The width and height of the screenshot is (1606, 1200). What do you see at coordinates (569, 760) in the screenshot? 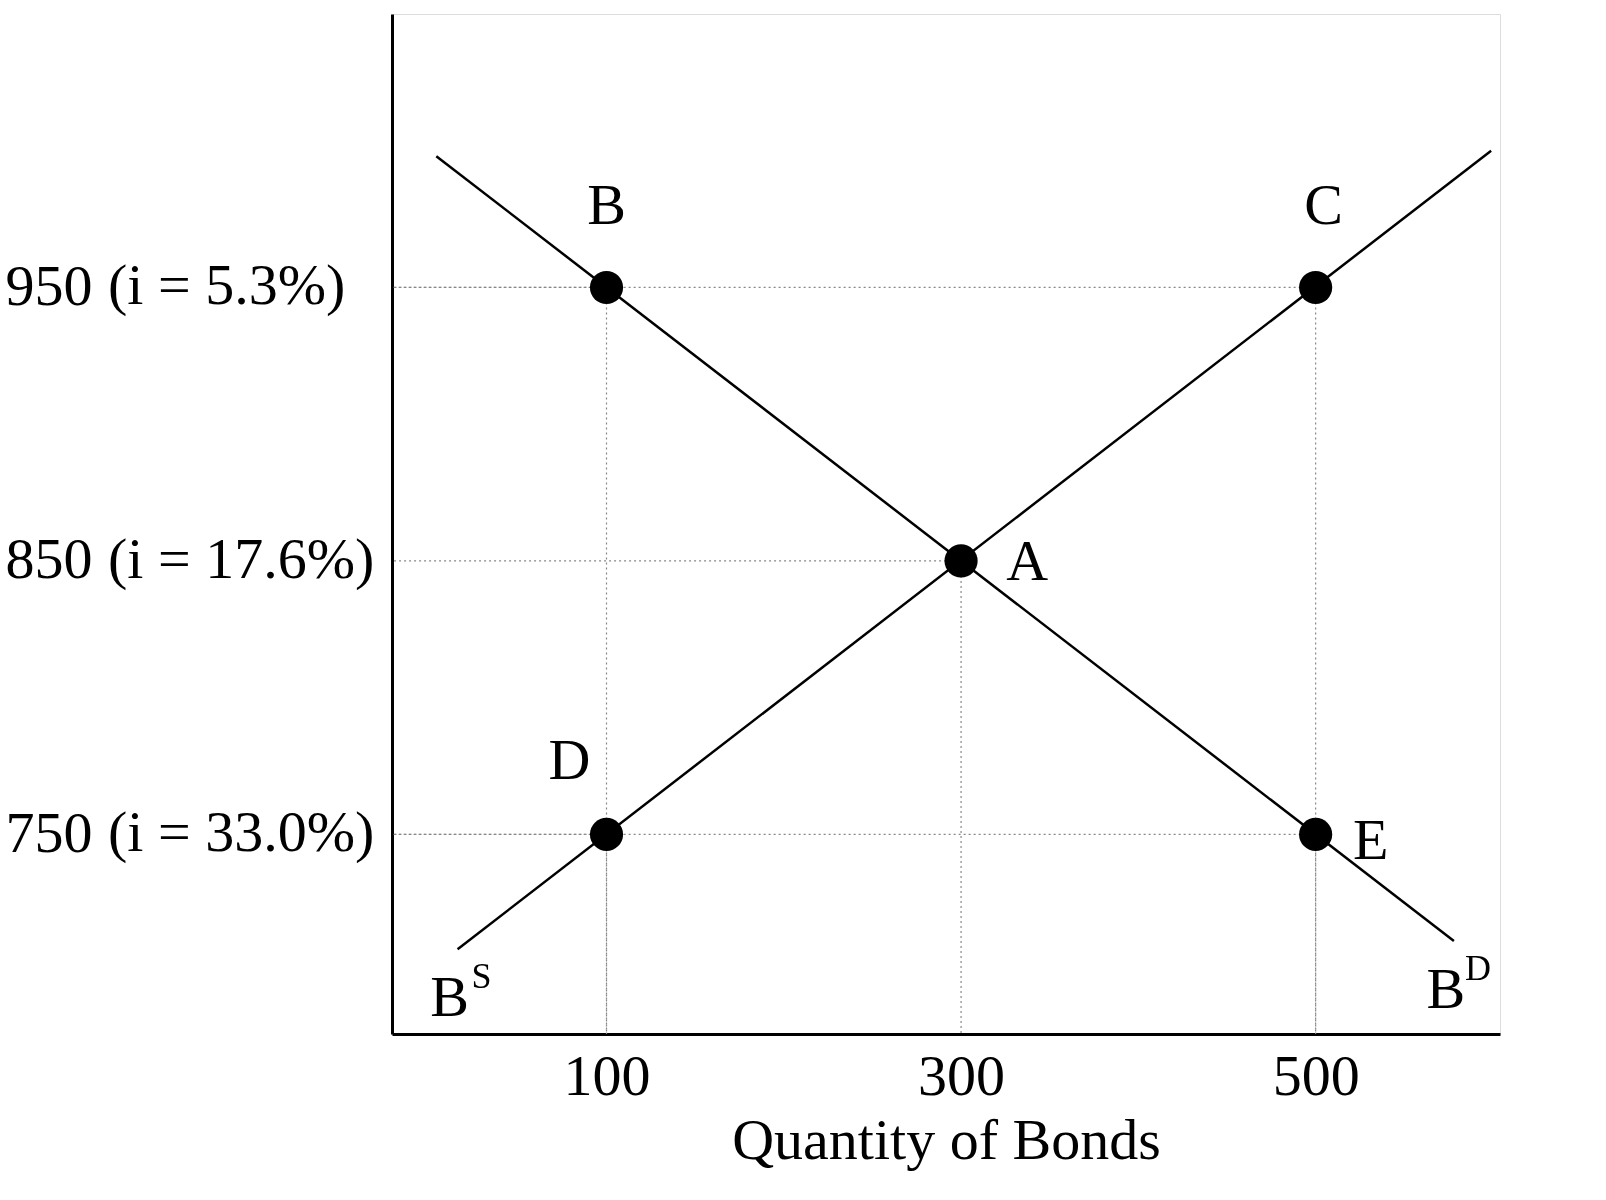
I see `annotation: D` at bounding box center [569, 760].